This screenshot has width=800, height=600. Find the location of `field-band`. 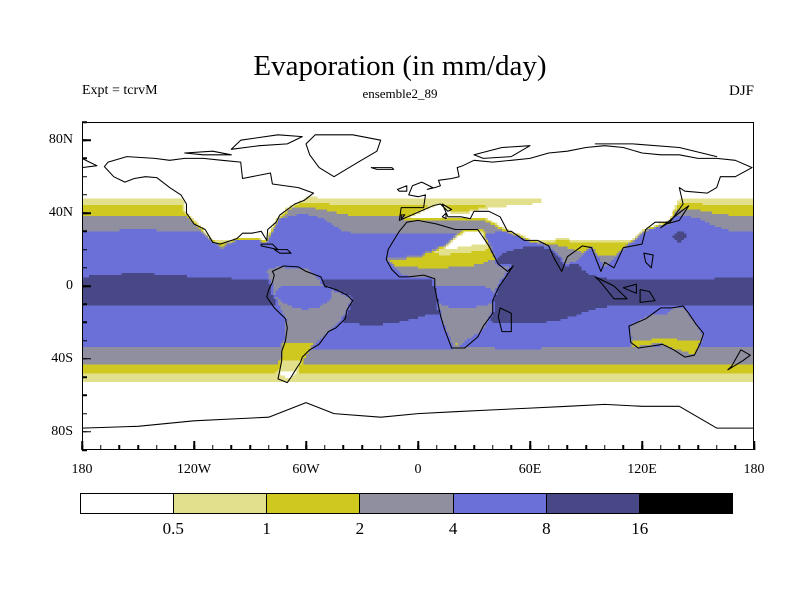

field-band is located at coordinates (418, 278).